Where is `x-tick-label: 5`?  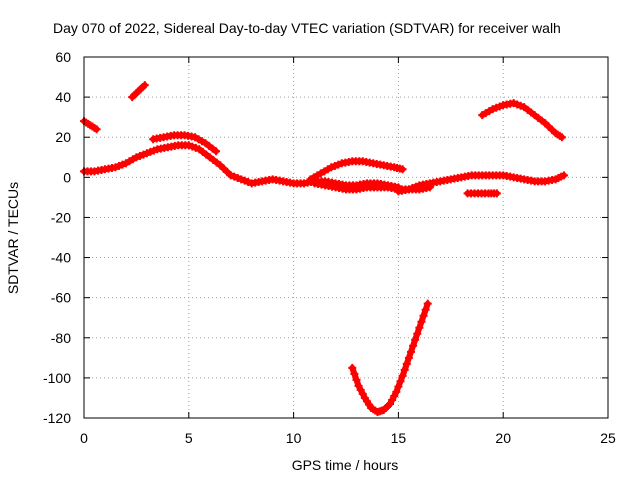 x-tick-label: 5 is located at coordinates (189, 438).